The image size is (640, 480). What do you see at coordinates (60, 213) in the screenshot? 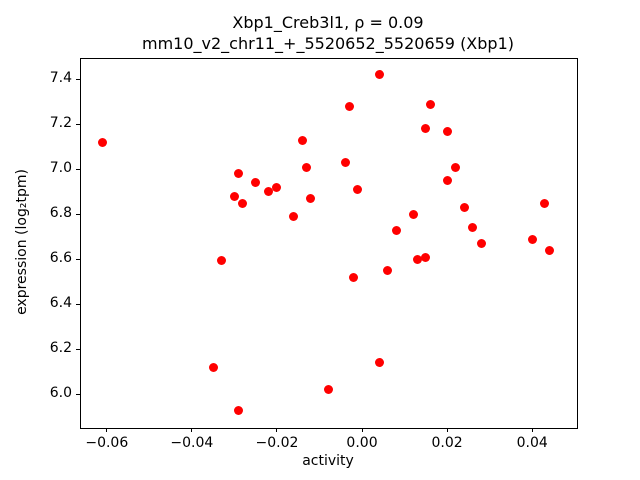
I see `y-tick-label: 6.8` at bounding box center [60, 213].